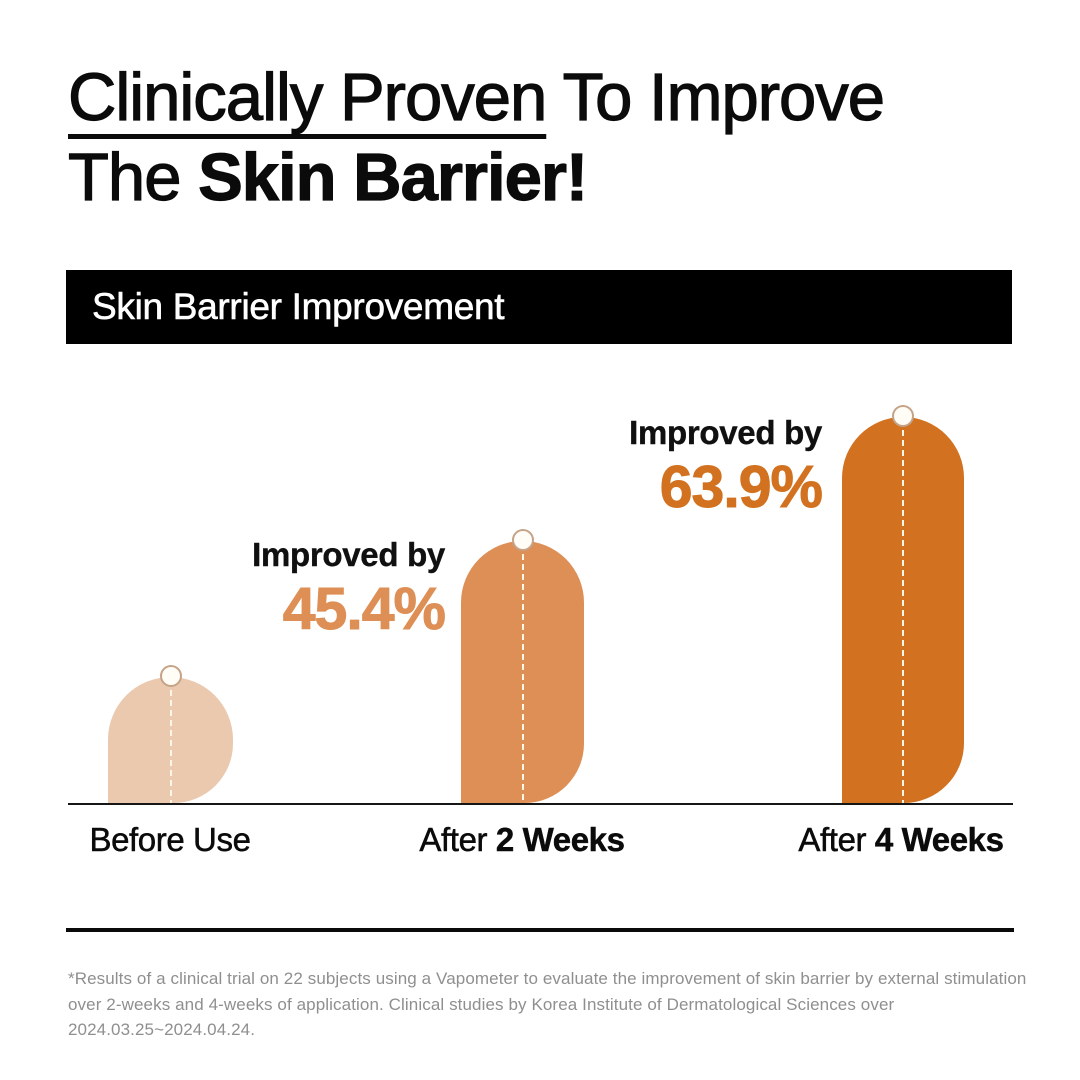 This screenshot has height=1080, width=1080. Describe the element at coordinates (307, 97) in the screenshot. I see `title-underlined-text: Clinically Proven` at that location.